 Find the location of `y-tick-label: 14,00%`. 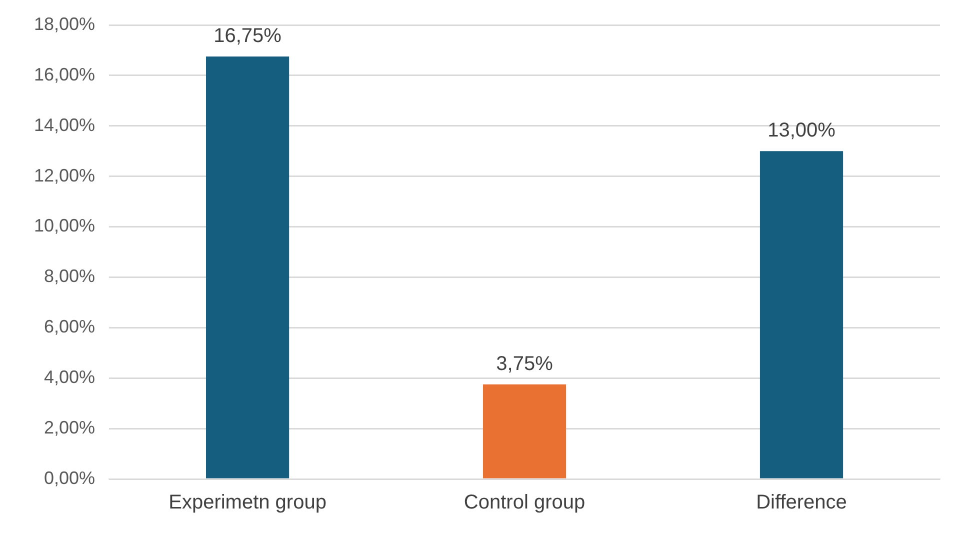

y-tick-label: 14,00% is located at coordinates (65, 124).